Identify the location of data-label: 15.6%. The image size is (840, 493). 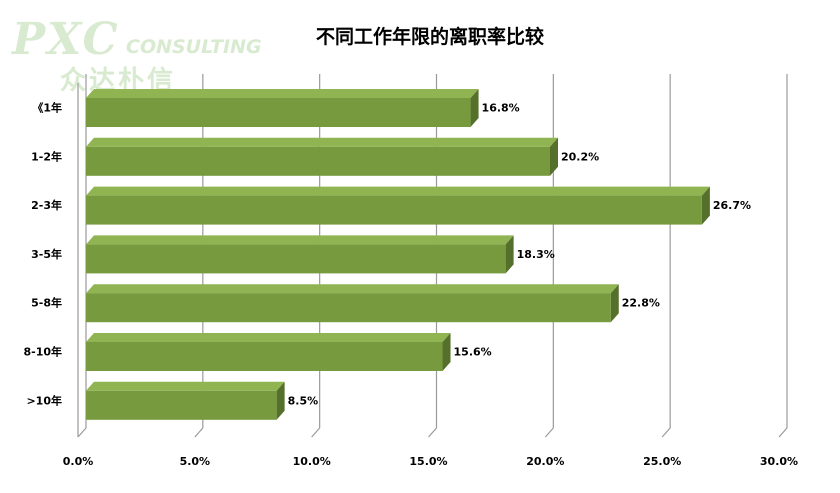
(473, 352).